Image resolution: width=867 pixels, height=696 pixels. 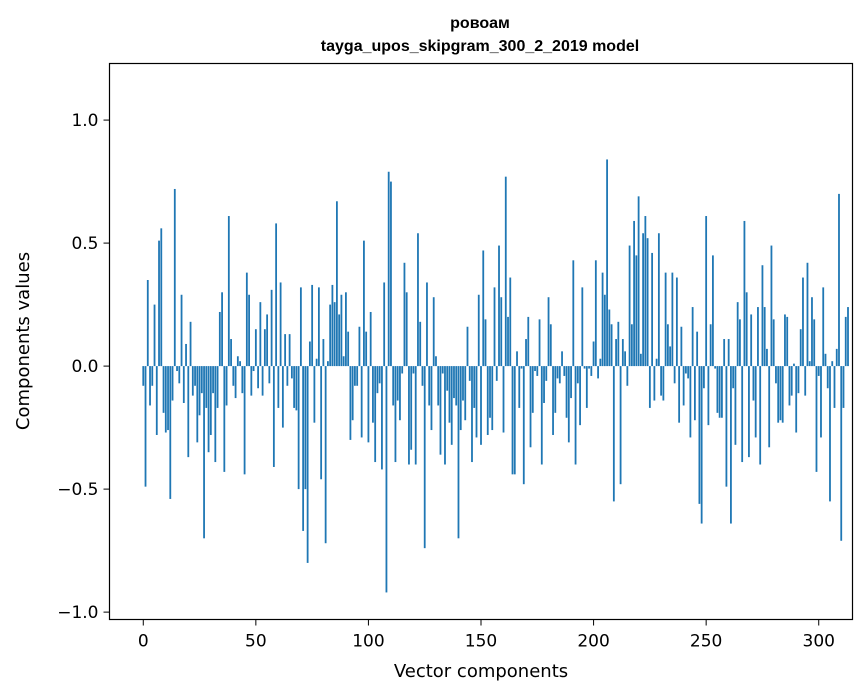 I want to click on x-tick-label: 0, so click(x=143, y=642).